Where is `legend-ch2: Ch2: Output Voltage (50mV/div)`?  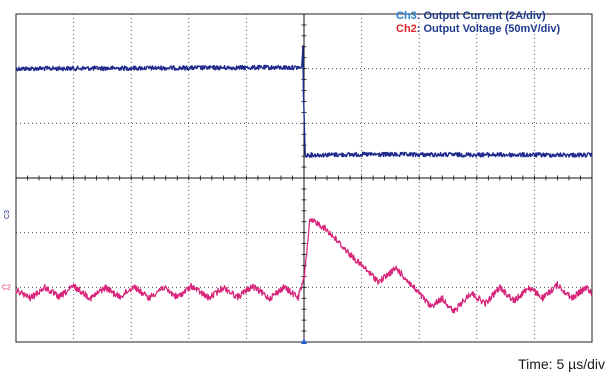
legend-ch2: Ch2: Output Voltage (50mV/div) is located at coordinates (478, 29).